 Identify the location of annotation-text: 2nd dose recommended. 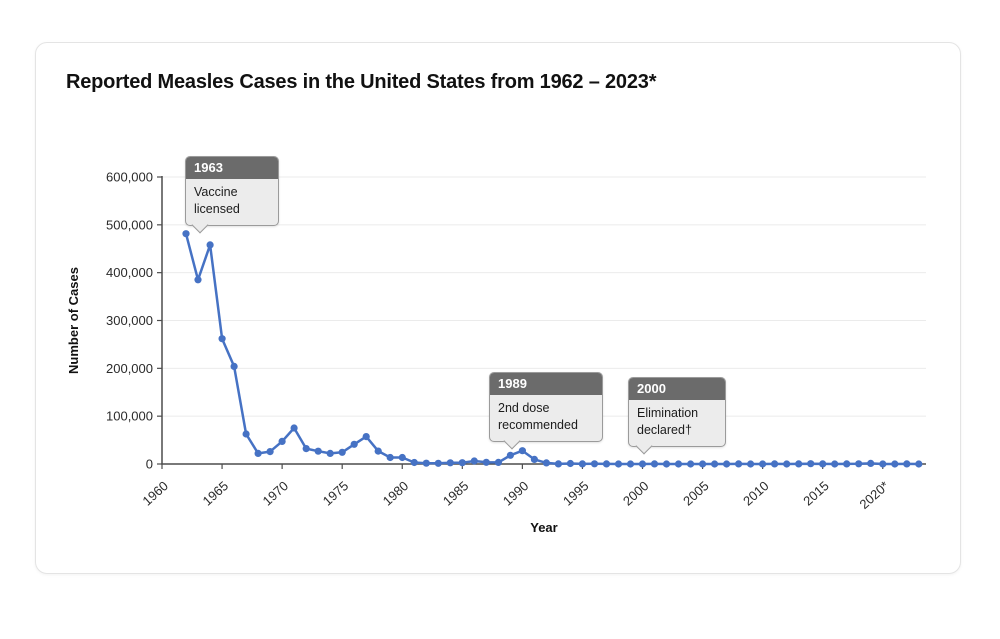
(538, 416).